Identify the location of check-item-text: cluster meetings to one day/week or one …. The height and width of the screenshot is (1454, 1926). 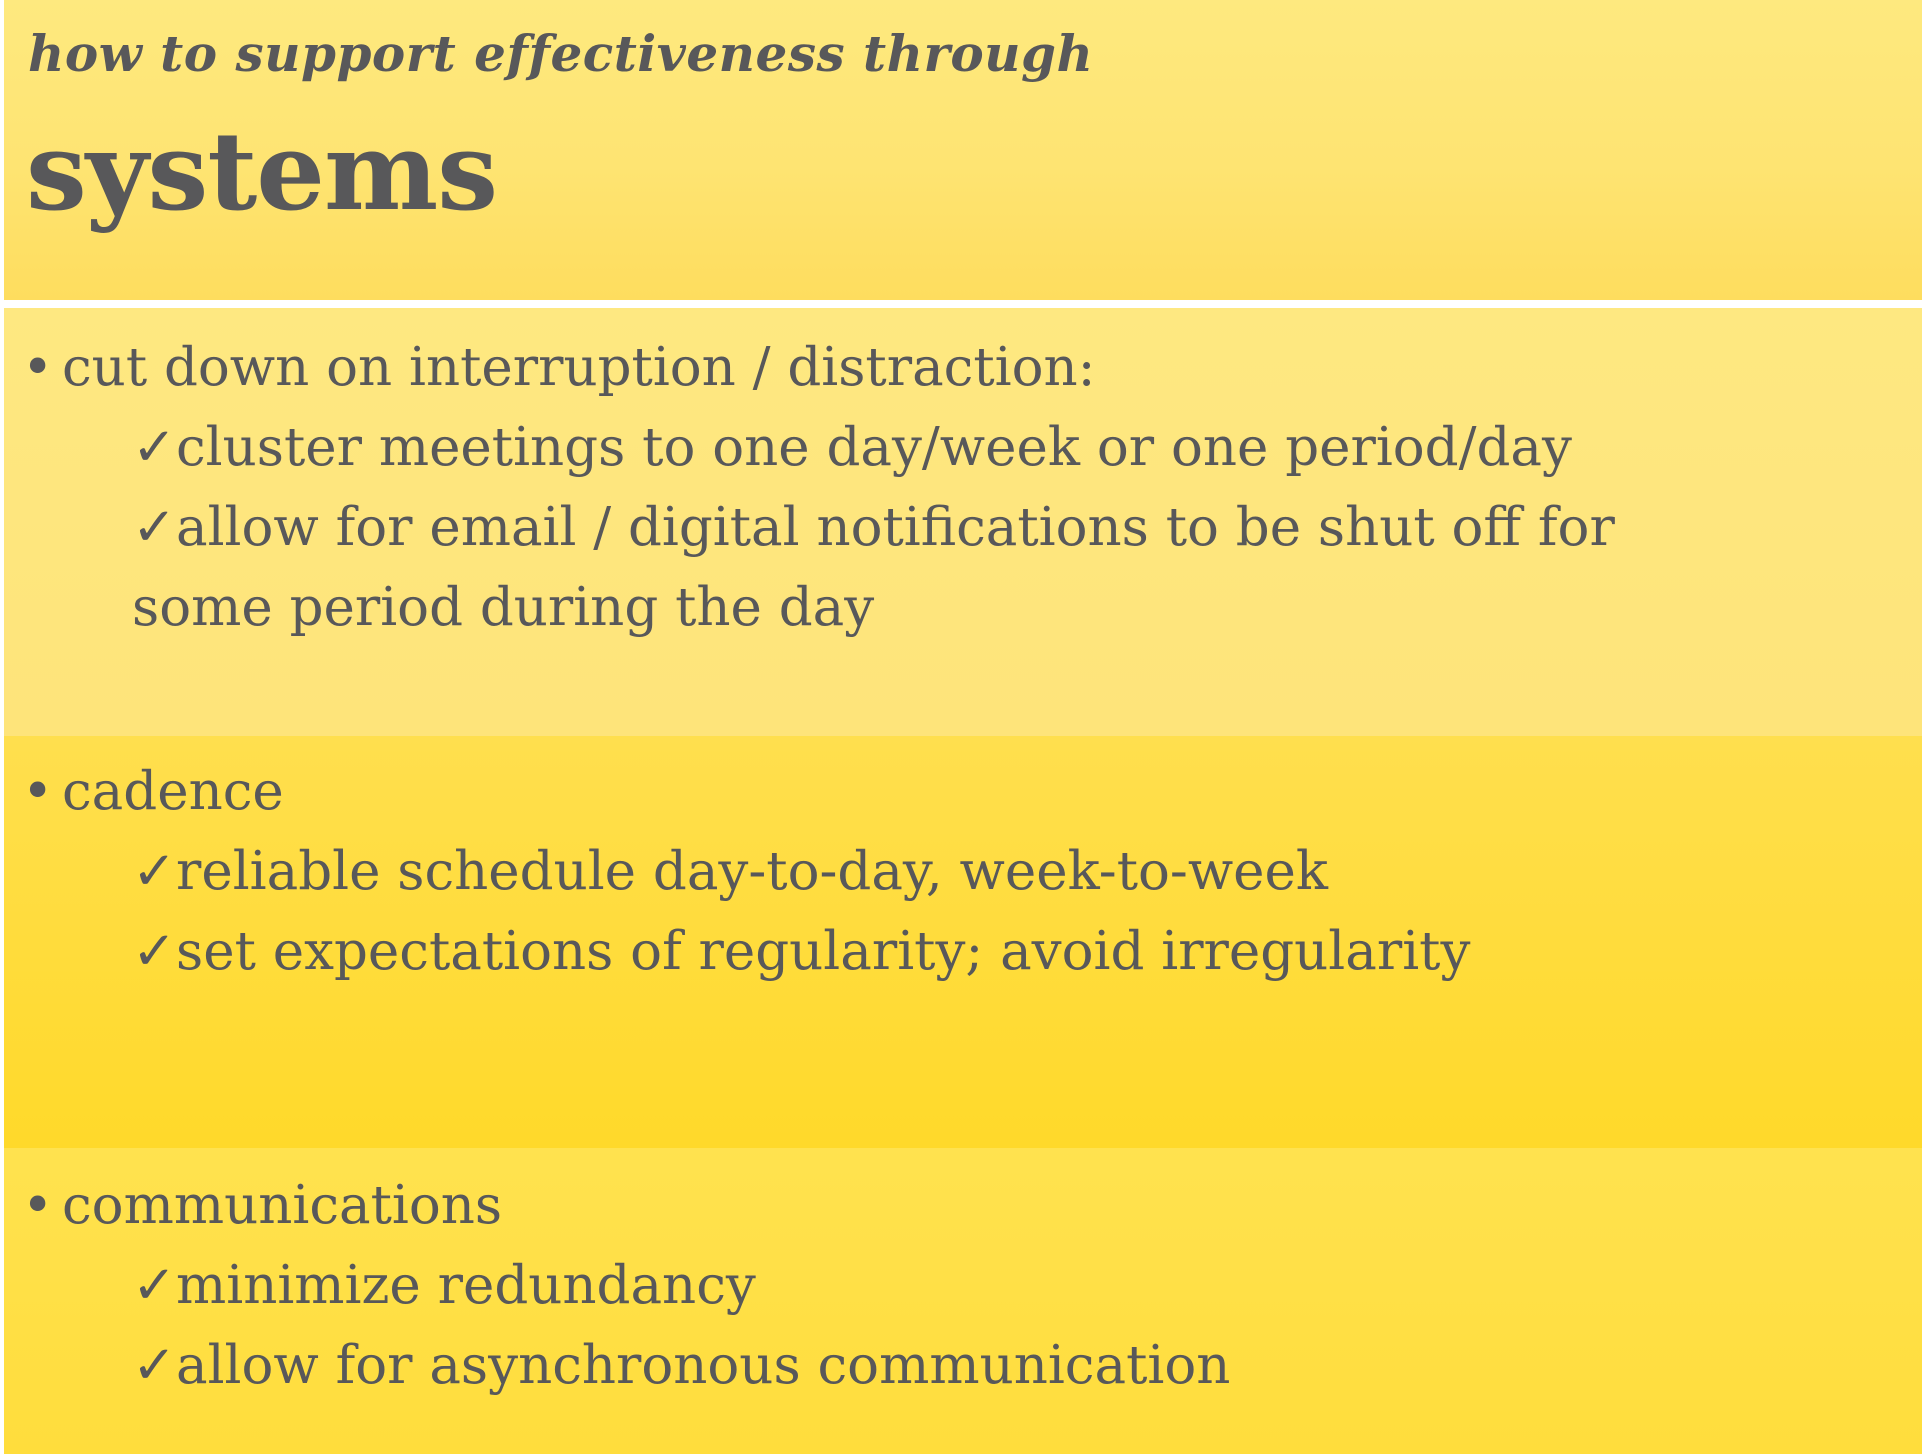
(874, 447).